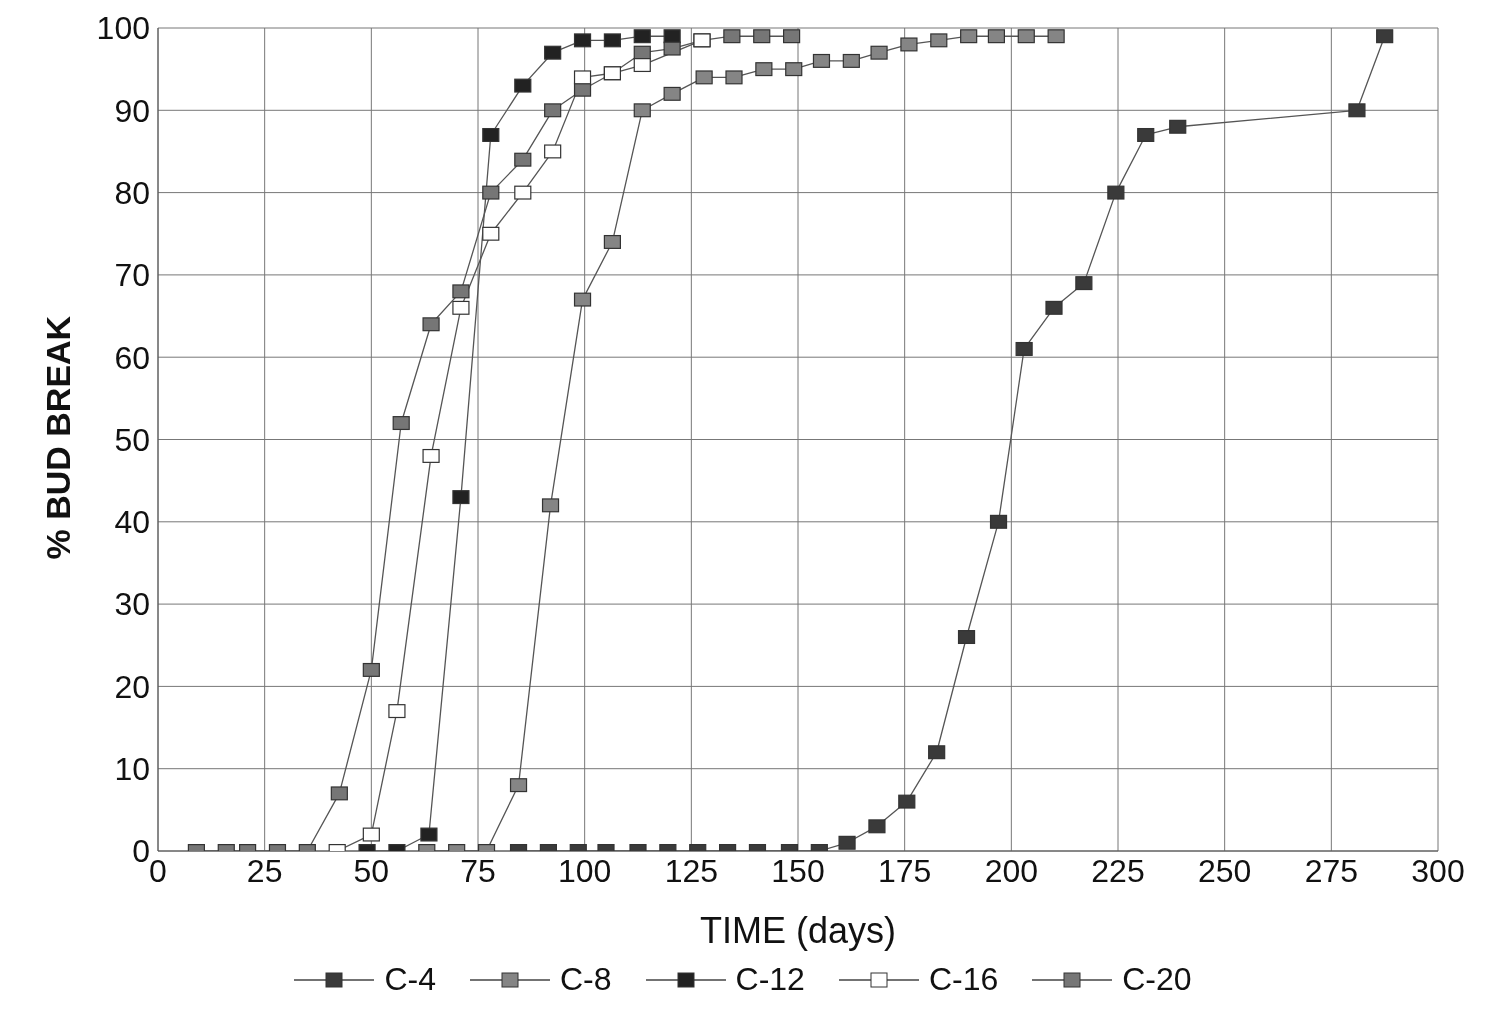  What do you see at coordinates (132, 604) in the screenshot?
I see `y-tick-label: 30` at bounding box center [132, 604].